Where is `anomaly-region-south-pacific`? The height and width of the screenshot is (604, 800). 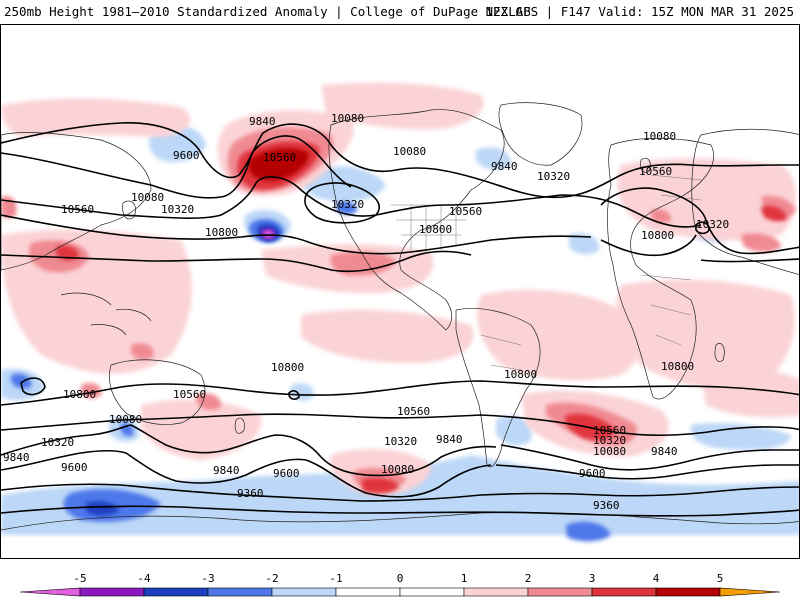
anomaly-region-south-pacific is located at coordinates (201, 429).